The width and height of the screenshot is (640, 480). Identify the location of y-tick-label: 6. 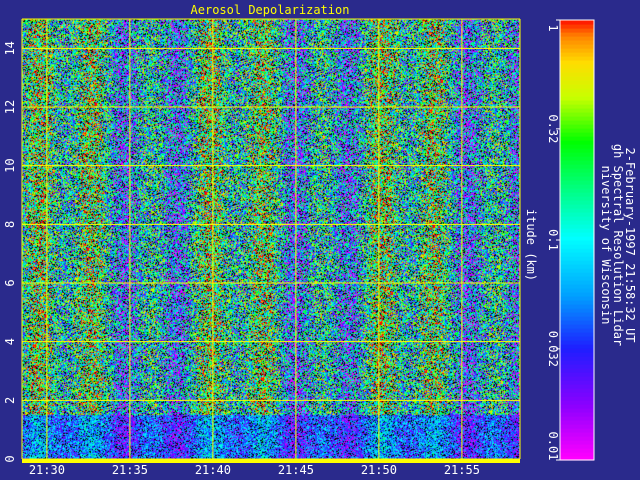
(10, 282).